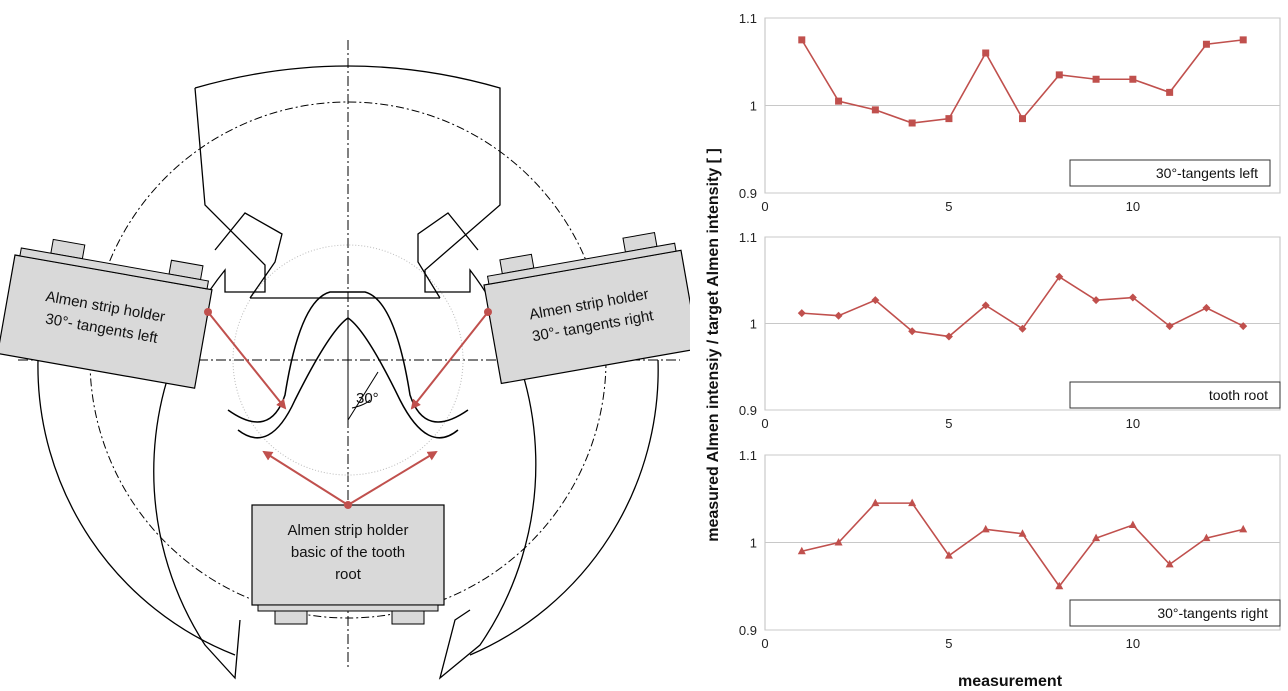 This screenshot has width=1288, height=691. I want to click on holder-bottom-line2: basic of the tooth, so click(348, 552).